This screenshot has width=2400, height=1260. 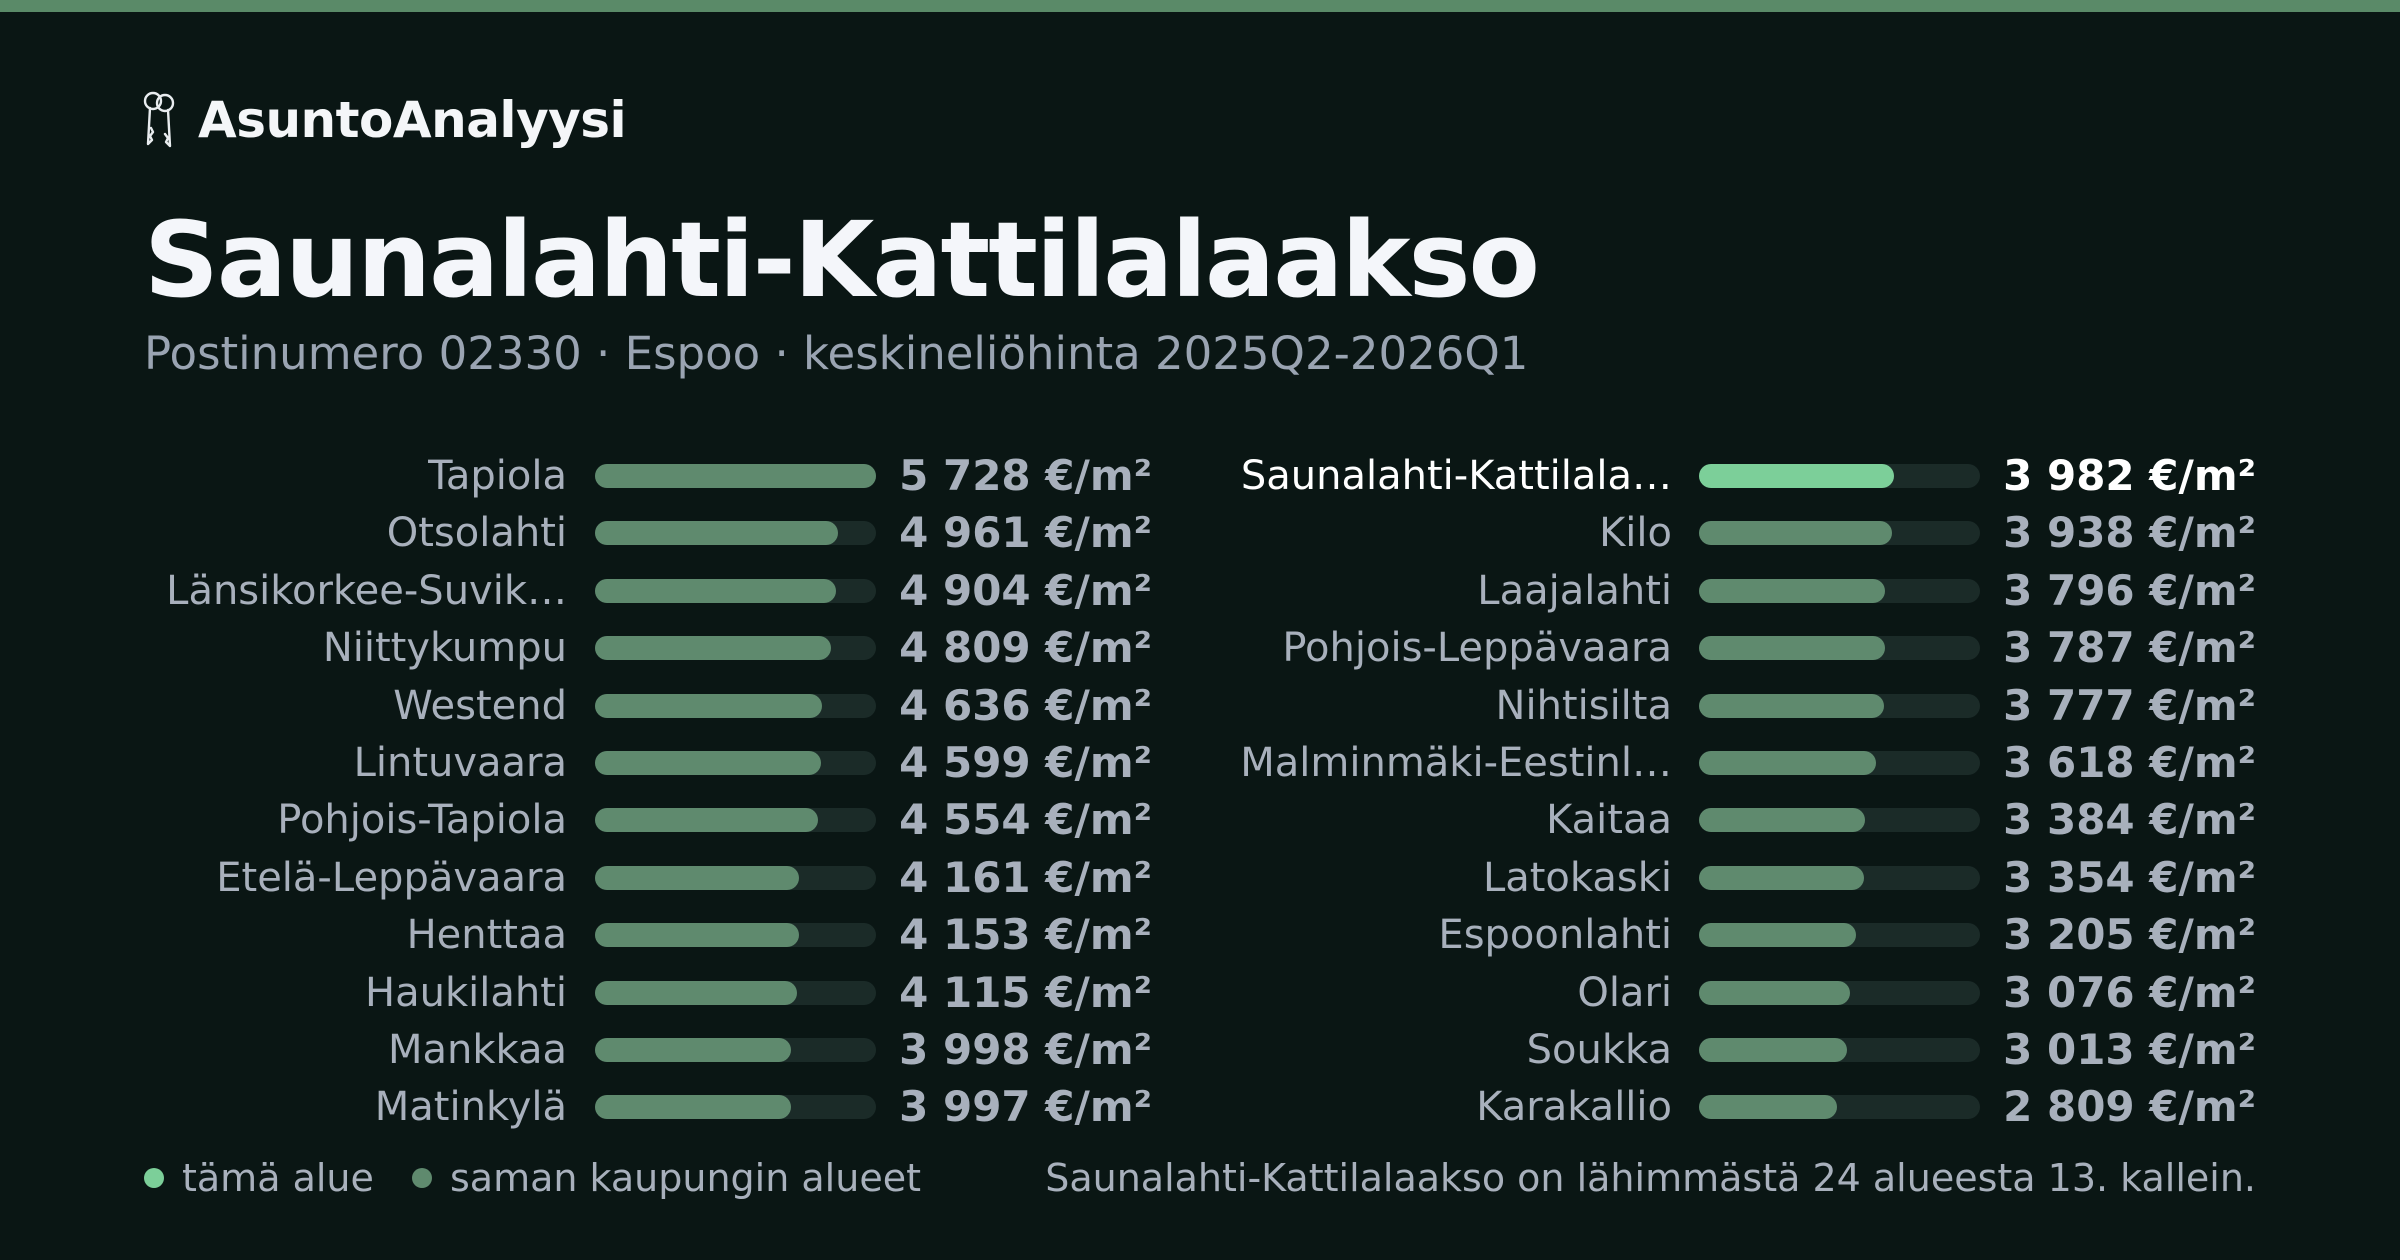 What do you see at coordinates (422, 1178) in the screenshot?
I see `legend-dot-other` at bounding box center [422, 1178].